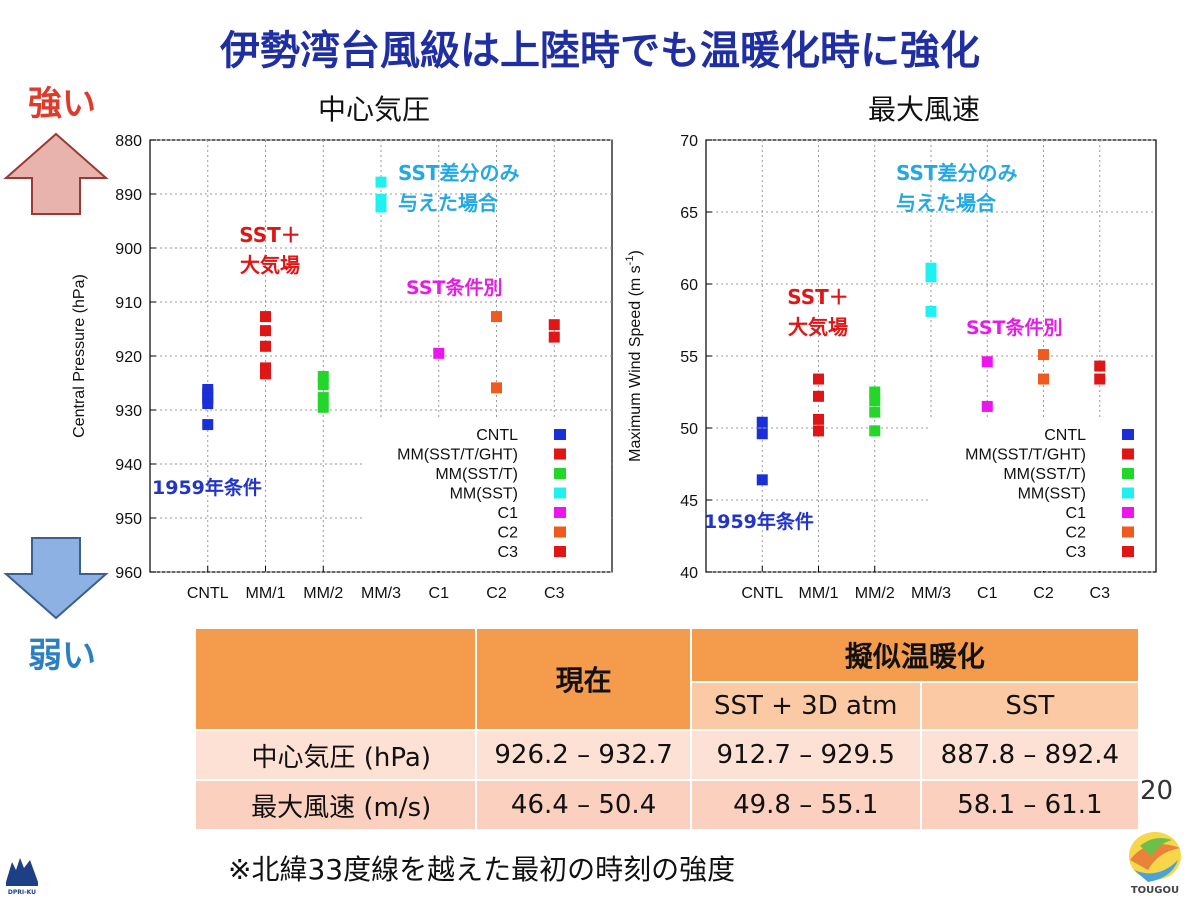  I want to click on y-axis-label: Maximum Wind Speed (m s-1), so click(634, 356).